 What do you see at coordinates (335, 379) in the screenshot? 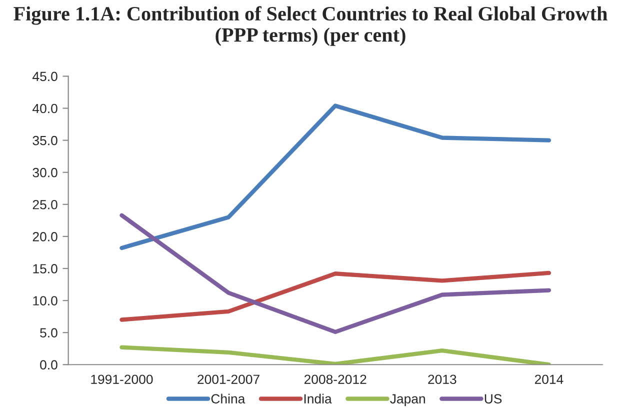
I see `x-tick-label: 2008-2012` at bounding box center [335, 379].